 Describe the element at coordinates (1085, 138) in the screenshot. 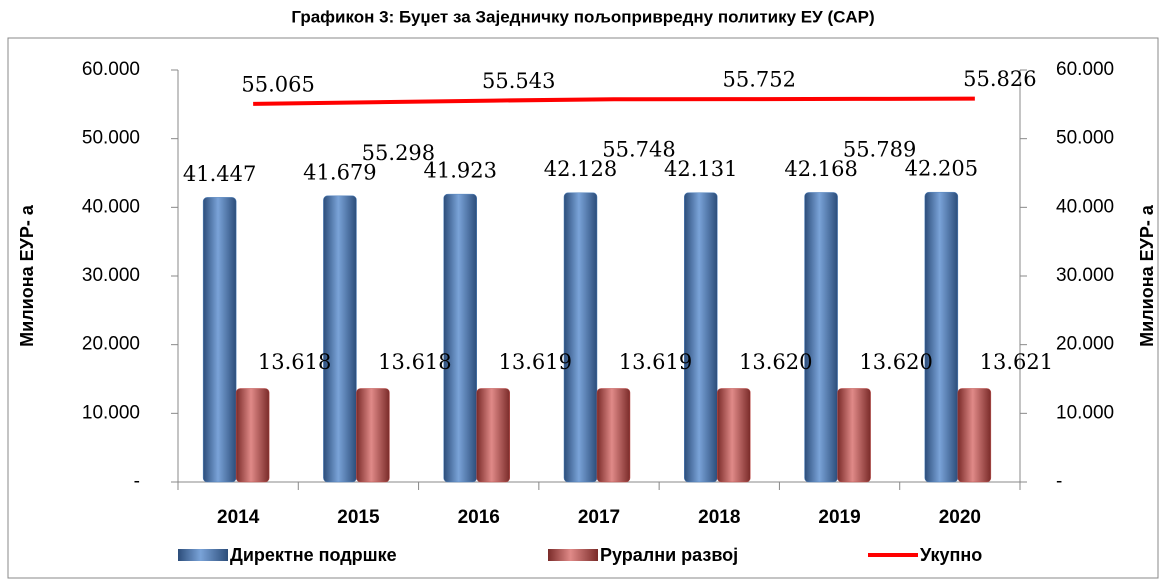

I see `y2-tick-label: 50.000` at that location.